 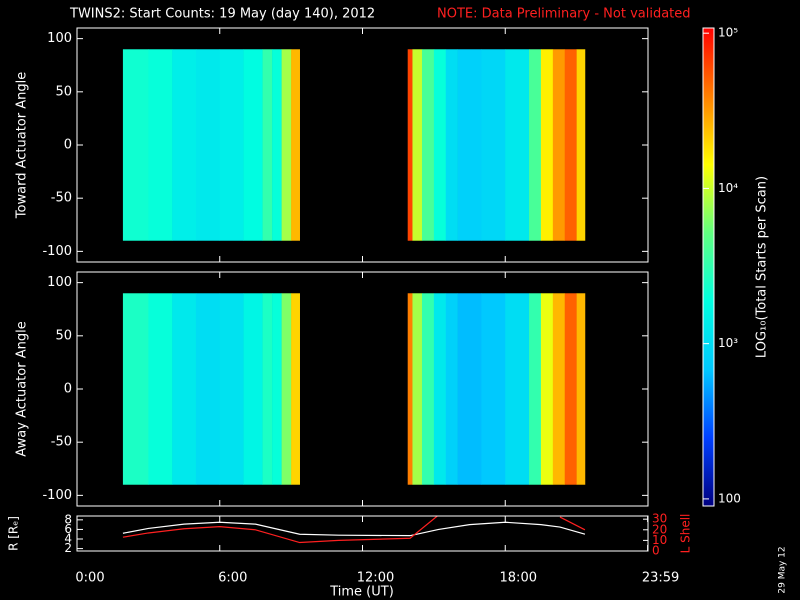 What do you see at coordinates (68, 548) in the screenshot?
I see `y-tick-label: 2` at bounding box center [68, 548].